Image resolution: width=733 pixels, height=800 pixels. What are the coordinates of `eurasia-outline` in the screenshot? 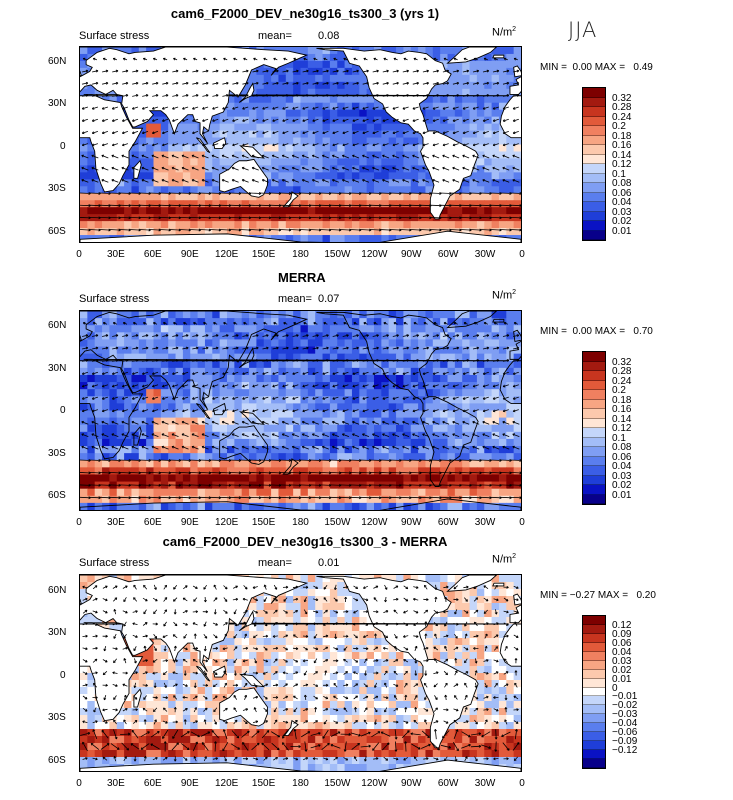 It's located at (194, 360).